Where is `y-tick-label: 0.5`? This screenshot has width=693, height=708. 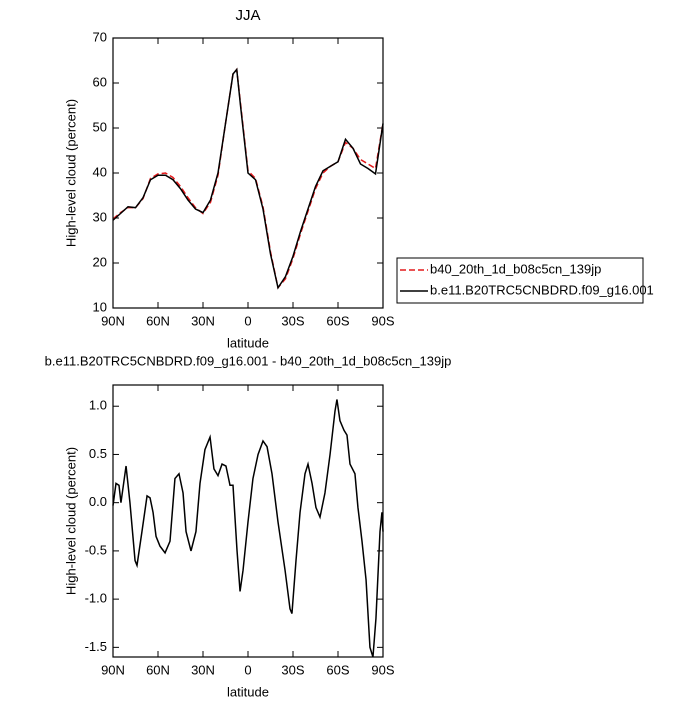 y-tick-label: 0.5 is located at coordinates (98, 453).